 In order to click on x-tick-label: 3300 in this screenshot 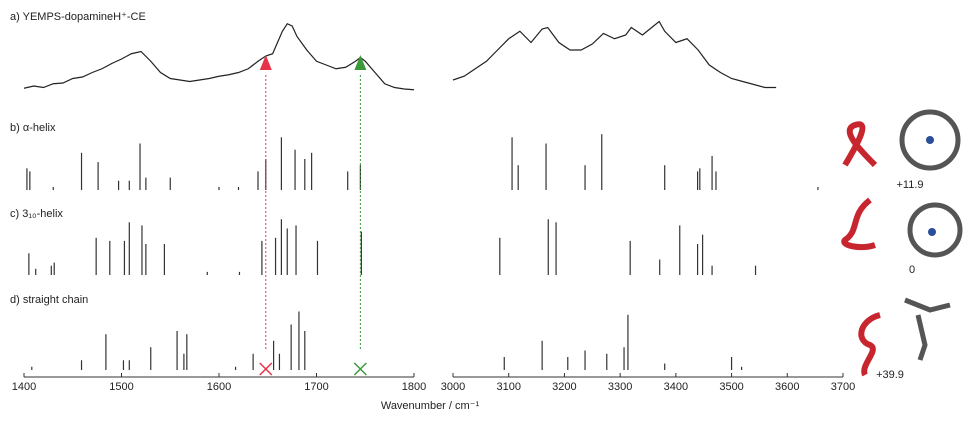, I will do `click(620, 387)`.